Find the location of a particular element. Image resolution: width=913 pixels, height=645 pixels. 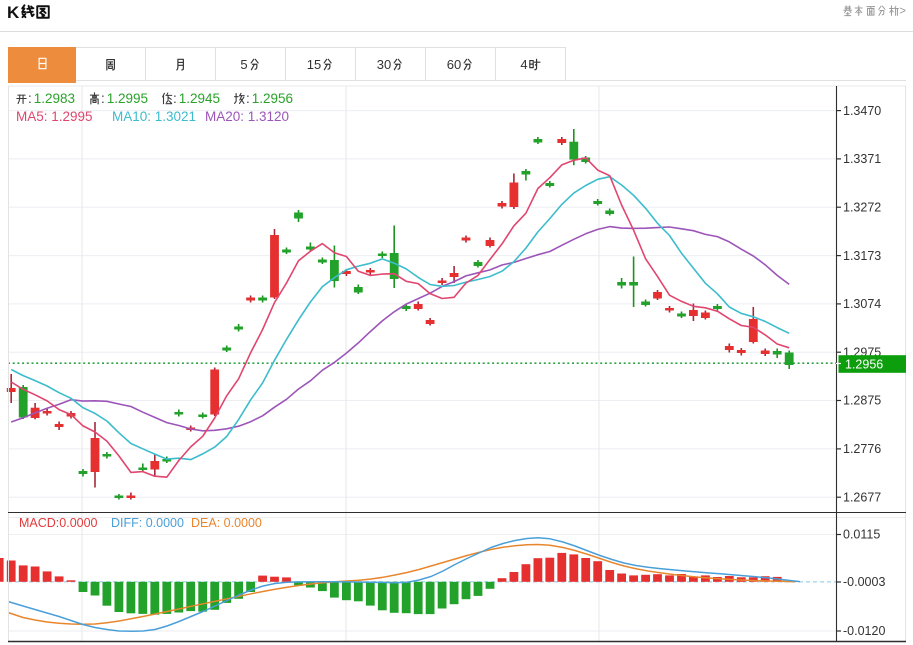

svg-text: 1.2776 is located at coordinates (862, 449).